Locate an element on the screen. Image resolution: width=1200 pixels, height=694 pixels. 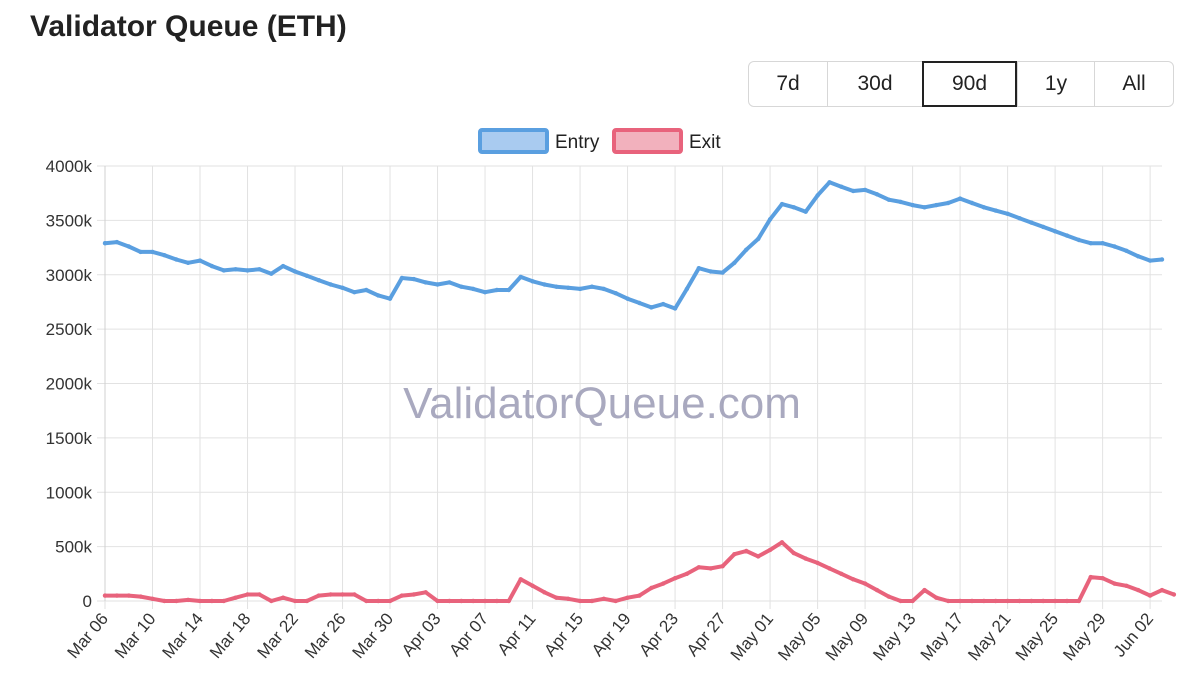
series-line-exit is located at coordinates (639, 571).